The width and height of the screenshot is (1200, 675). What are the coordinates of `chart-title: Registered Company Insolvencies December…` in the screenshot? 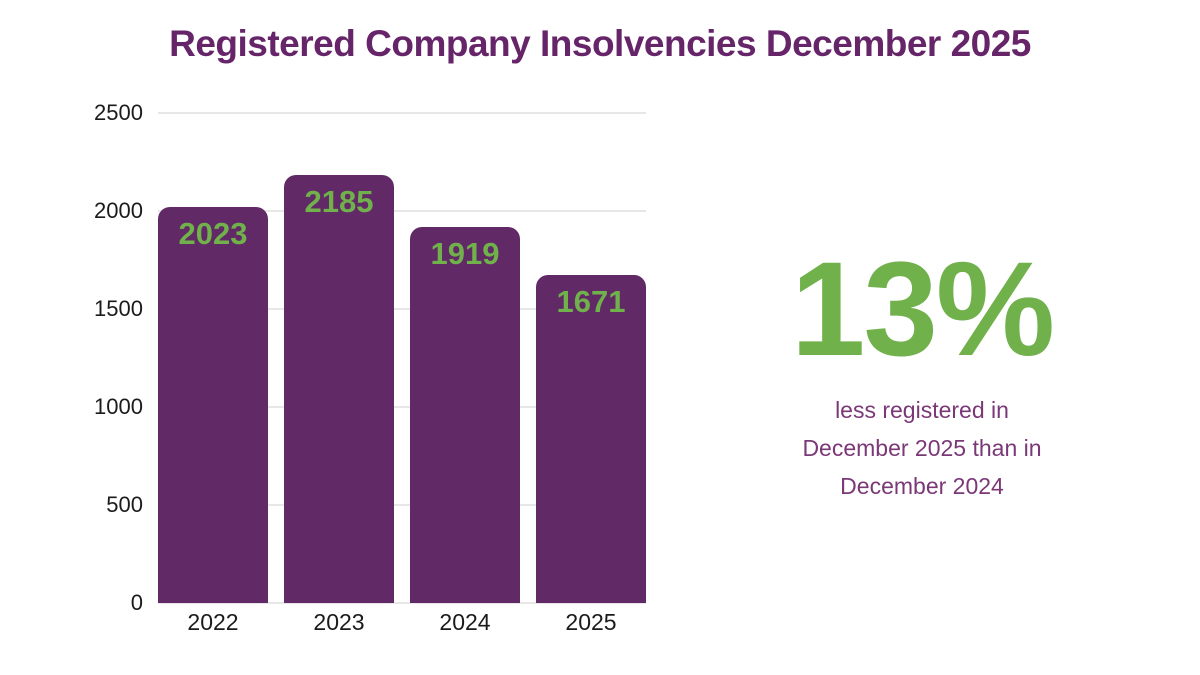 It's located at (600, 43).